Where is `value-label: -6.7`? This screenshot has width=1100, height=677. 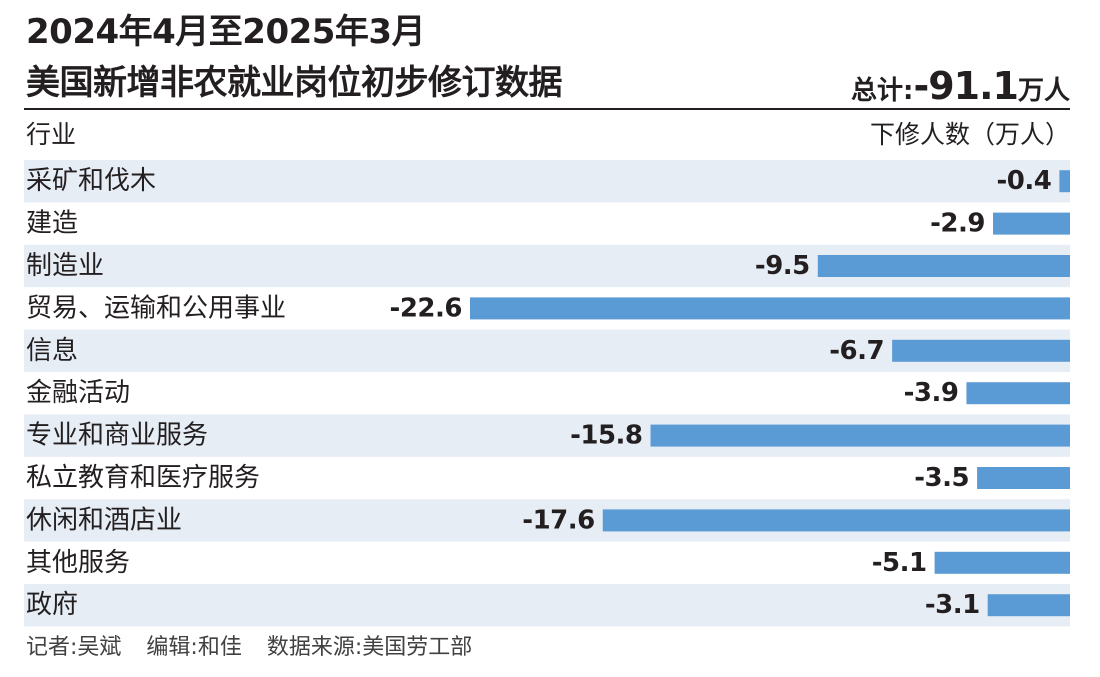
value-label: -6.7 is located at coordinates (856, 351).